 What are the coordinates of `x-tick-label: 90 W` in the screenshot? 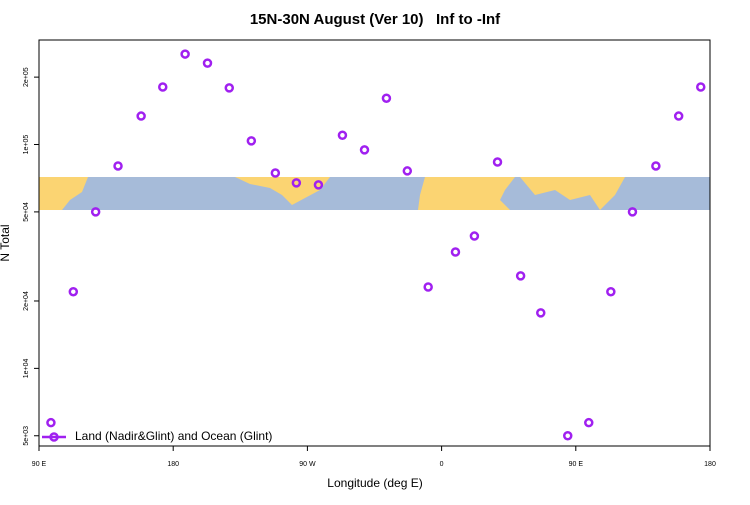 It's located at (307, 464).